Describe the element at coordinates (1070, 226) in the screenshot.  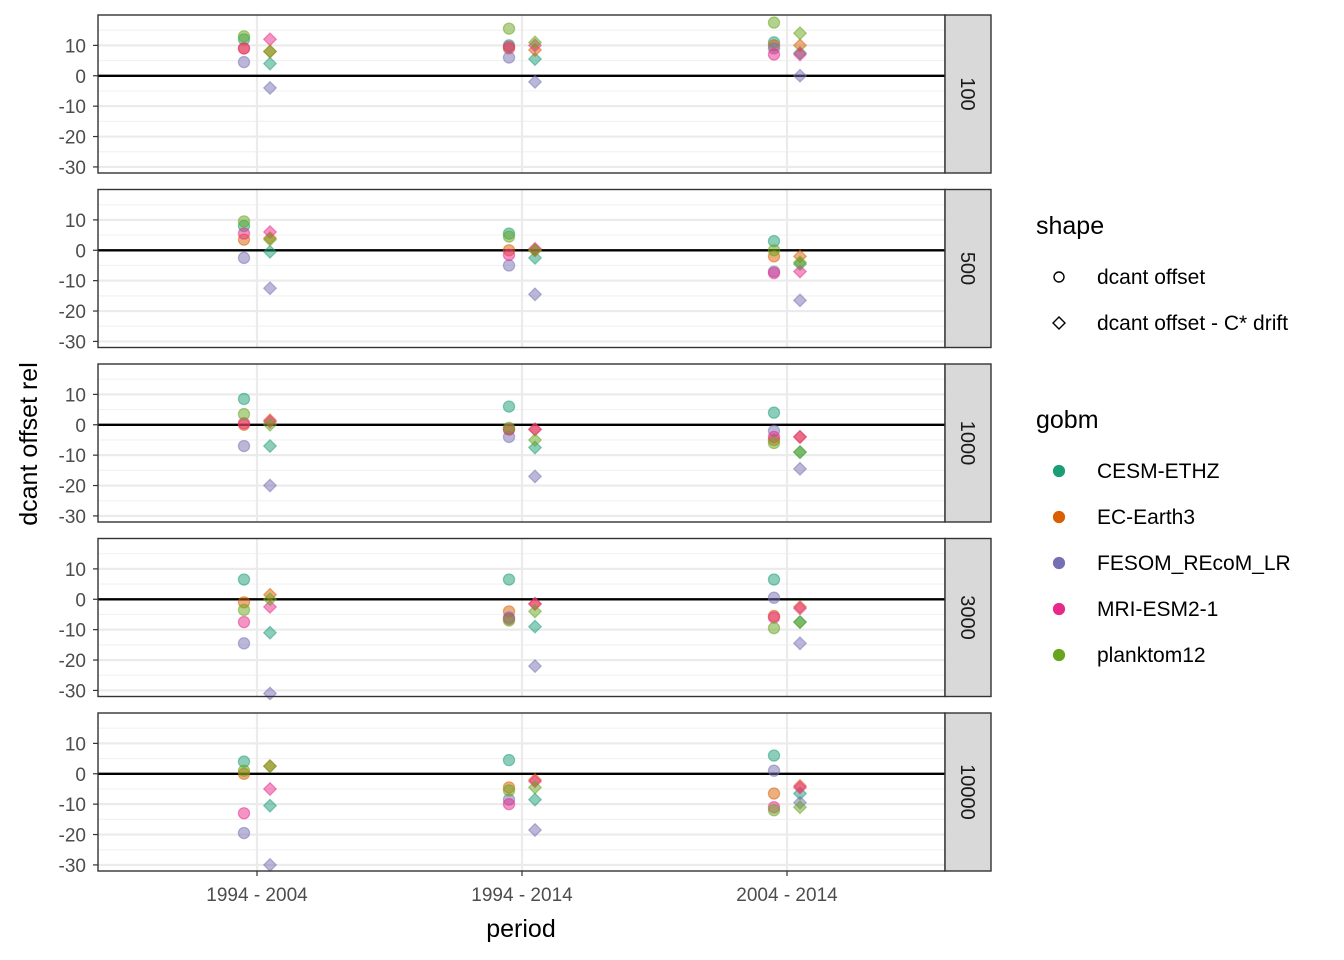
I see `shape-legend-title: shape` at that location.